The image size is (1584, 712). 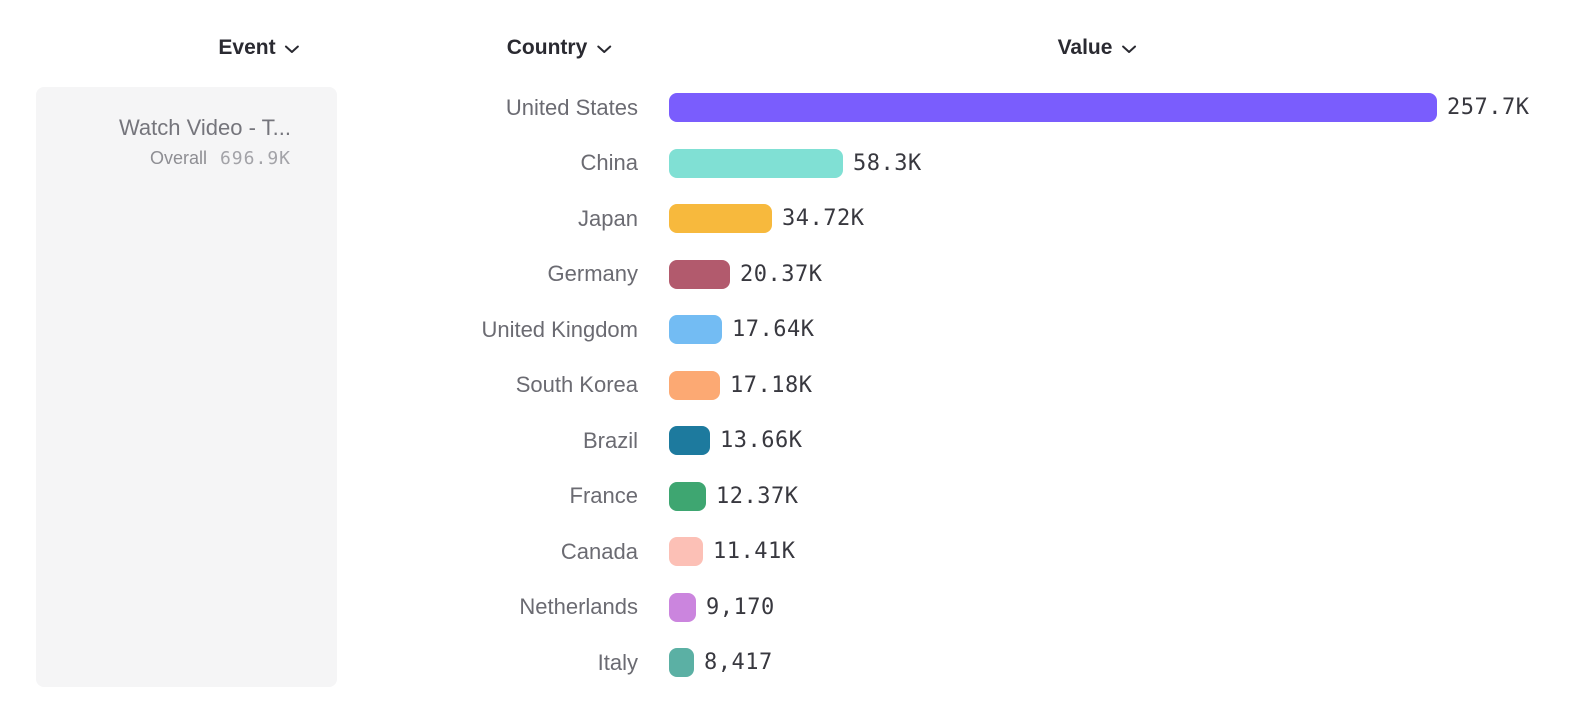 What do you see at coordinates (578, 607) in the screenshot?
I see `country-label: Netherlands` at bounding box center [578, 607].